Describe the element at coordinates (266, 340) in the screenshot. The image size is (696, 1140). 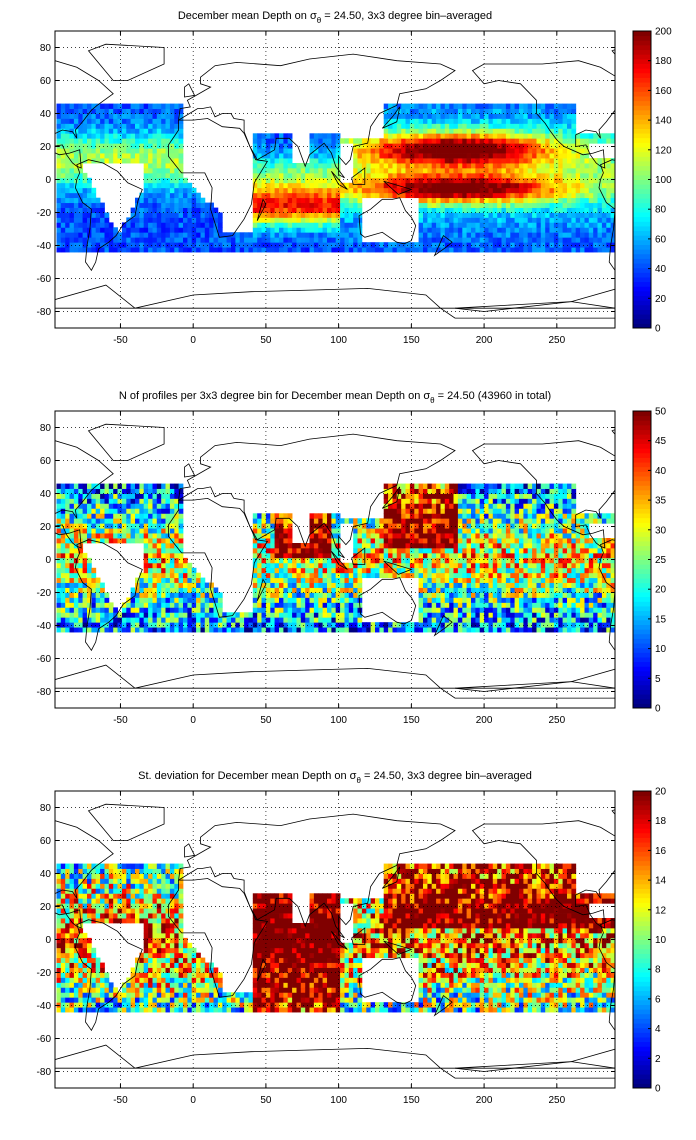
I see `x-tick-label: 50` at that location.